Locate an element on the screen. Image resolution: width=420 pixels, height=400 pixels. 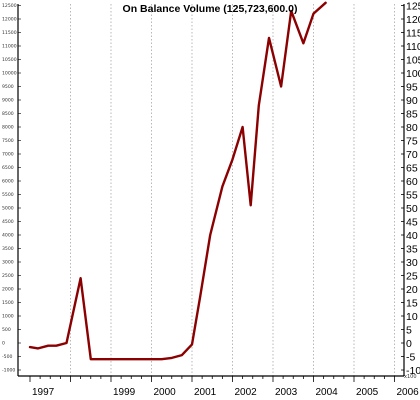
y-left-tick-label: 3500 is located at coordinates (8, 249).